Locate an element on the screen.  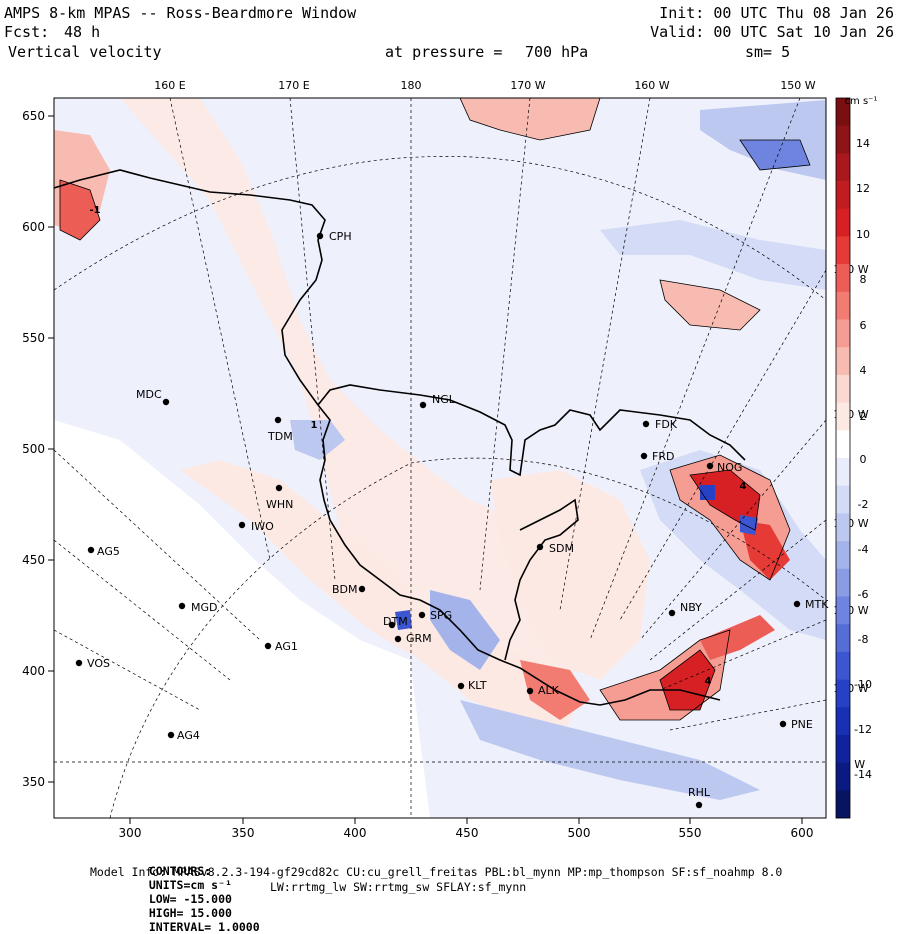
station-label: DTM is located at coordinates (395, 621).